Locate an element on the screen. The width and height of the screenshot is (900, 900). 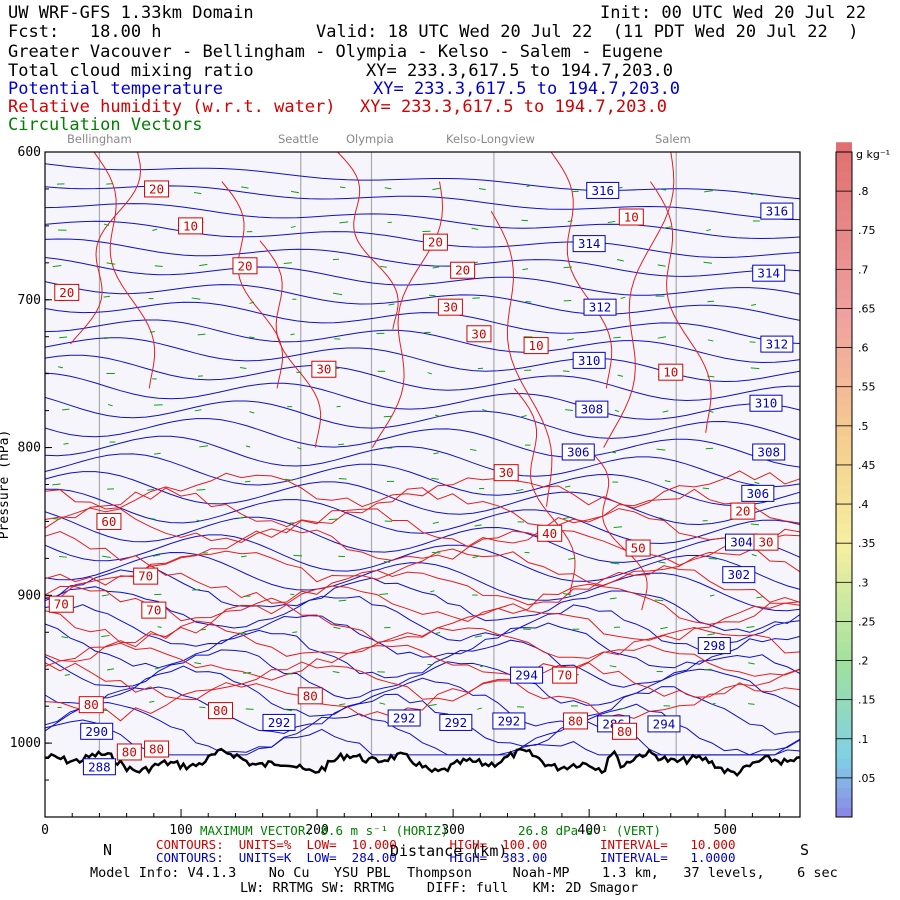
rh-label: 80 is located at coordinates (91, 704).